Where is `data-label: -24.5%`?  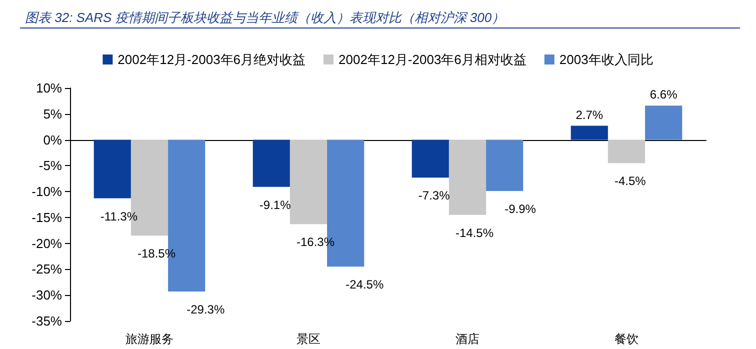 data-label: -24.5% is located at coordinates (365, 285).